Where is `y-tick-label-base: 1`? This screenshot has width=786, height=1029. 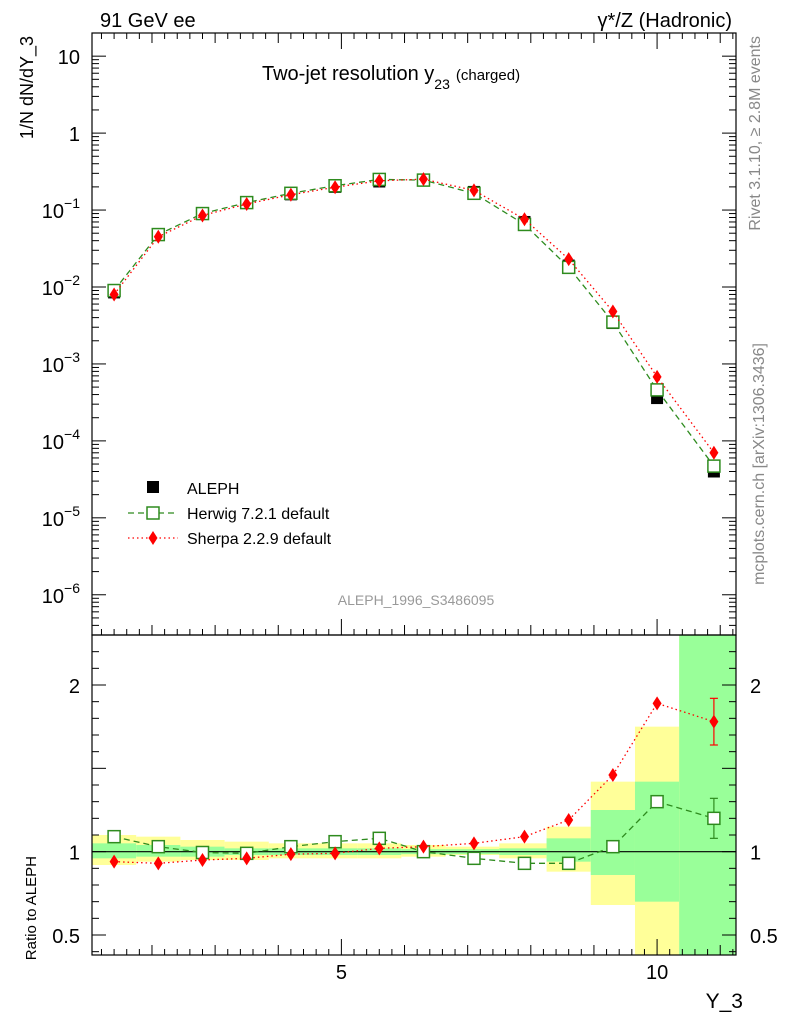 y-tick-label-base: 1 is located at coordinates (74, 135).